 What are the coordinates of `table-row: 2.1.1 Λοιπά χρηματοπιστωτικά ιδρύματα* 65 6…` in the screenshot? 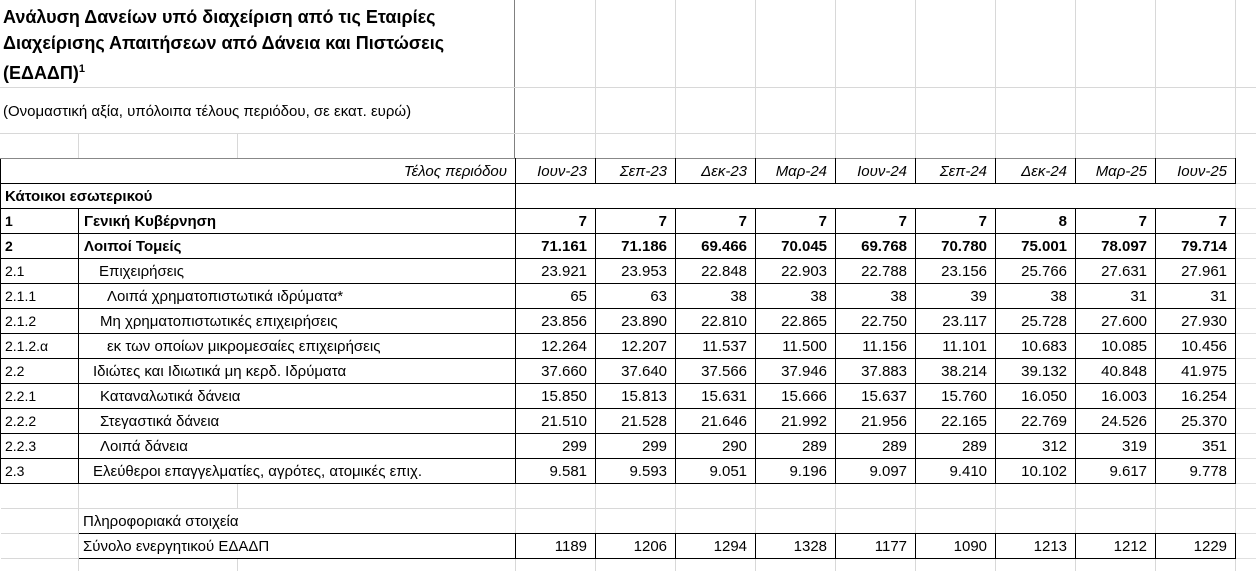 It's located at (628, 296).